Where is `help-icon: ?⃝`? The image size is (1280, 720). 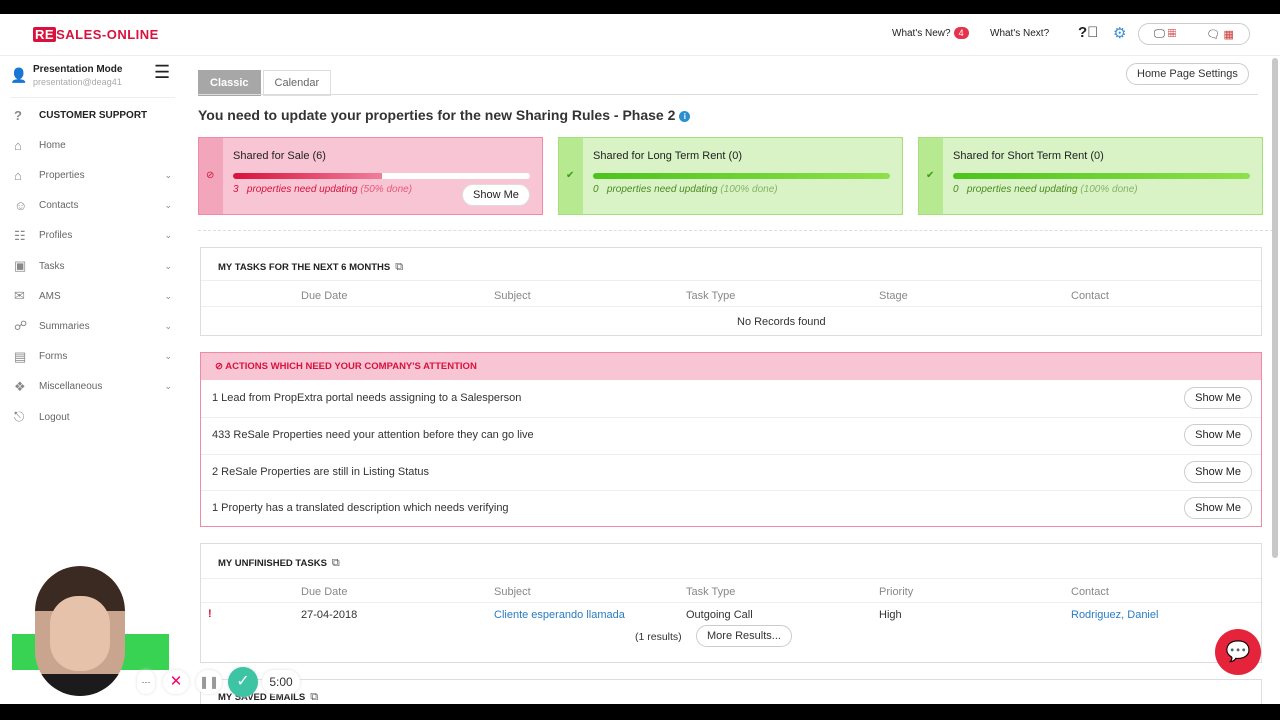
help-icon: ?⃝ is located at coordinates (1088, 32).